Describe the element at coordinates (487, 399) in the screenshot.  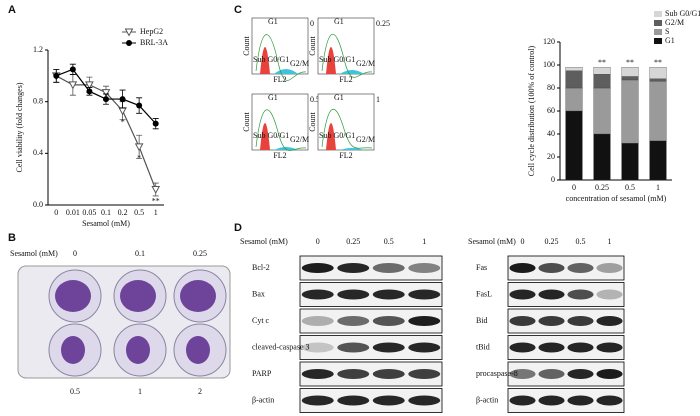
I see `protein-label: β-actin` at that location.